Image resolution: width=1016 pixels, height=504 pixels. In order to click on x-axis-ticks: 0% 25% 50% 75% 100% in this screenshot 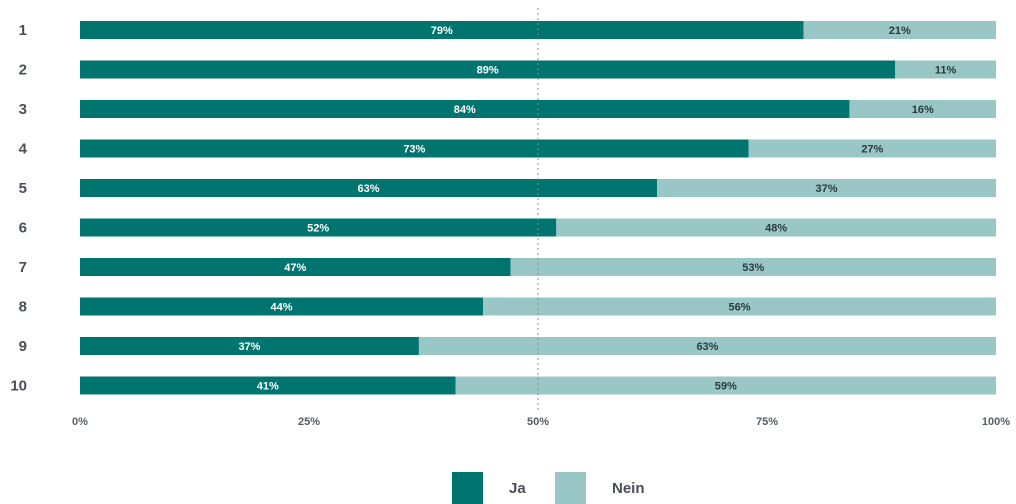, I will do `click(541, 422)`.